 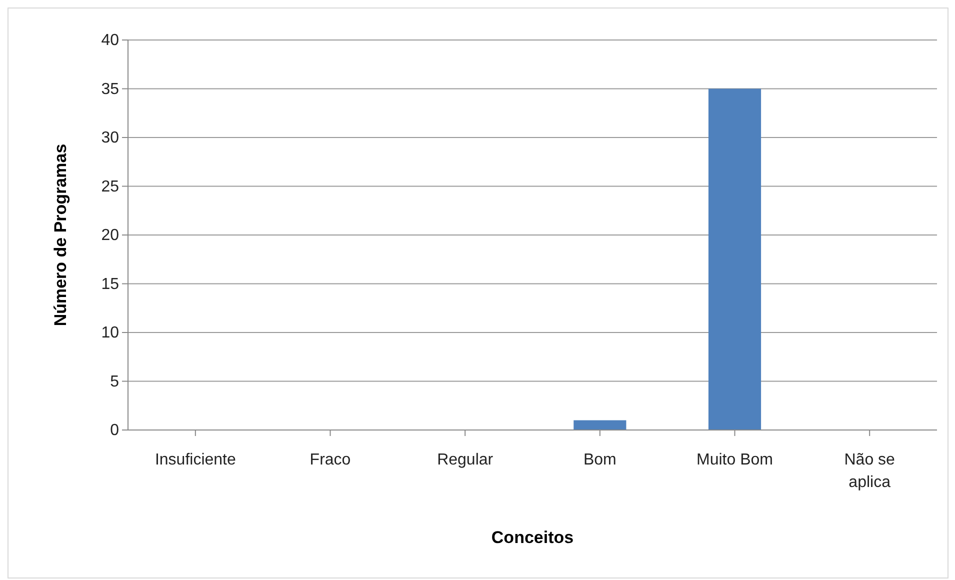 What do you see at coordinates (734, 460) in the screenshot?
I see `x-tick-label: Muito Bom` at bounding box center [734, 460].